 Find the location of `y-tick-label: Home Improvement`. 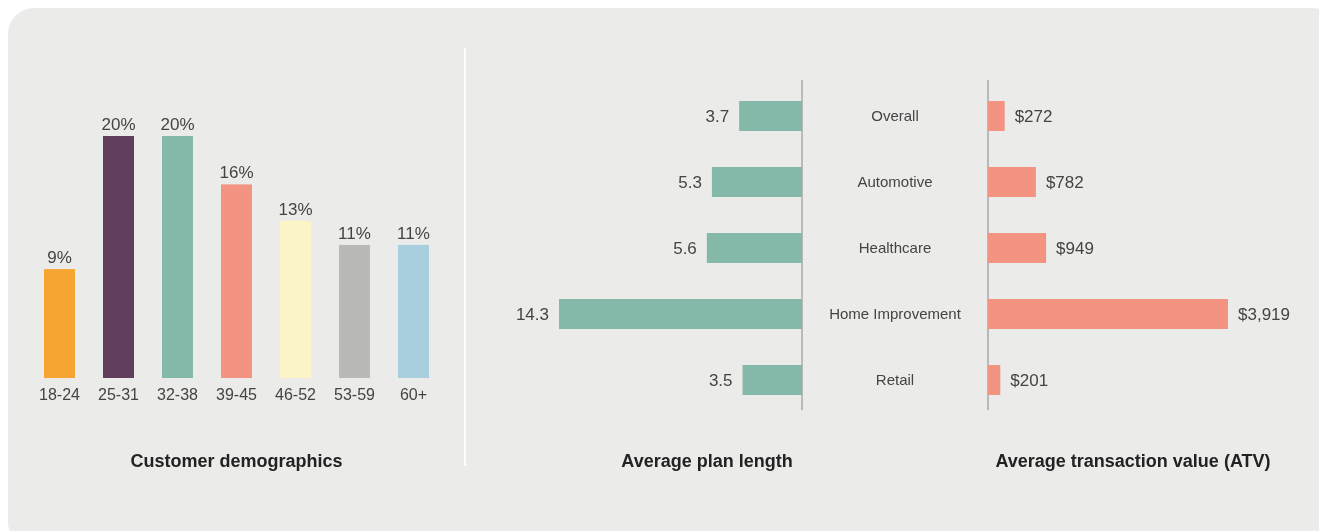

y-tick-label: Home Improvement is located at coordinates (895, 313).